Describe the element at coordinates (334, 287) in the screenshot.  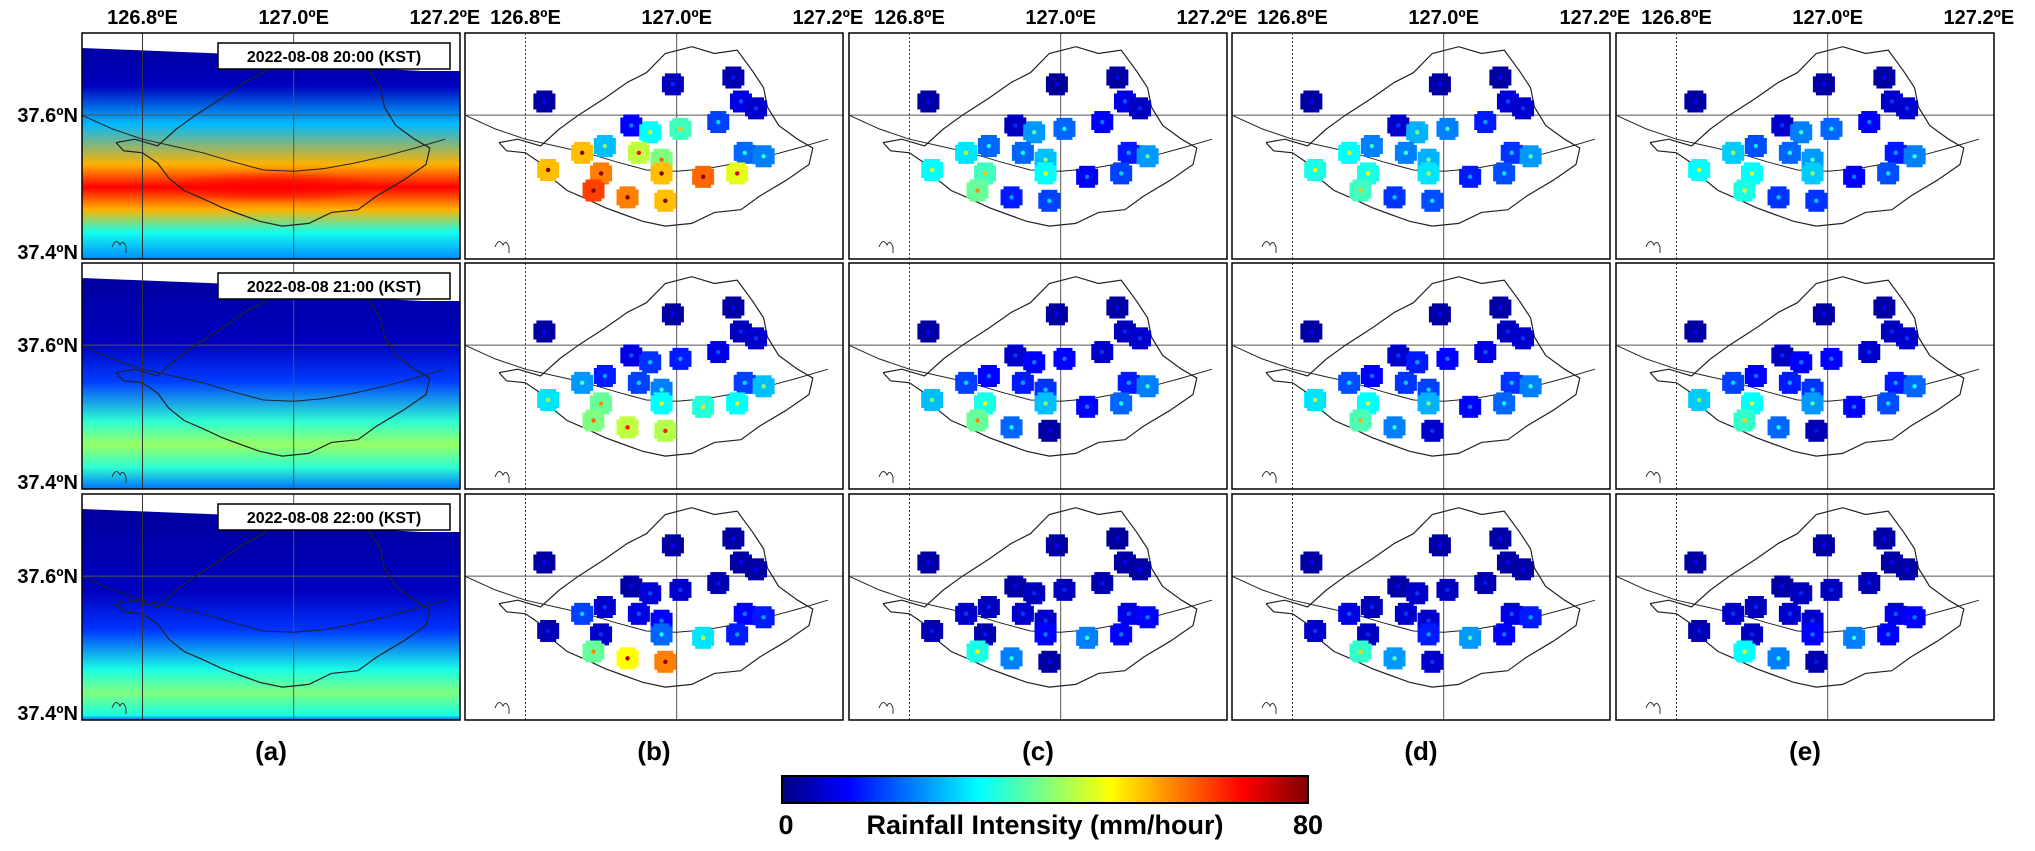
I see `timestamp-text: 2022-08-08 21:00 (KST)` at that location.